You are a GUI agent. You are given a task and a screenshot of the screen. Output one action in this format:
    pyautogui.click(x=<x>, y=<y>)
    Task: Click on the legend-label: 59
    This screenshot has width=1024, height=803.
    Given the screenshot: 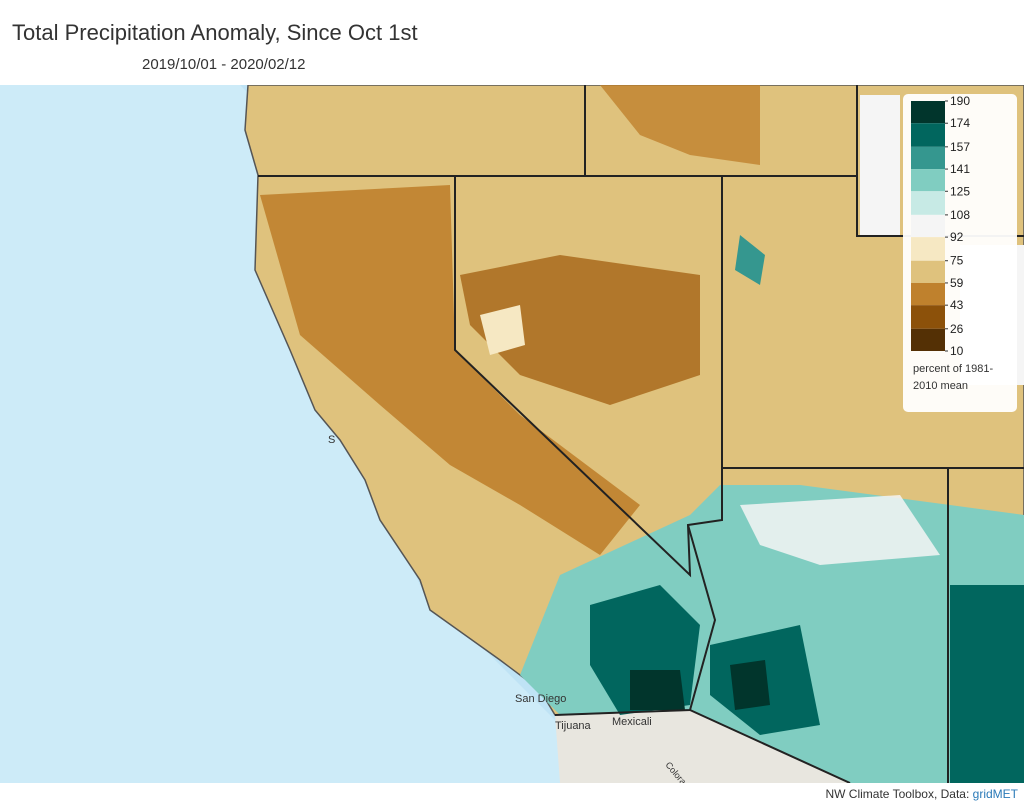 What is the action you would take?
    pyautogui.click(x=957, y=283)
    